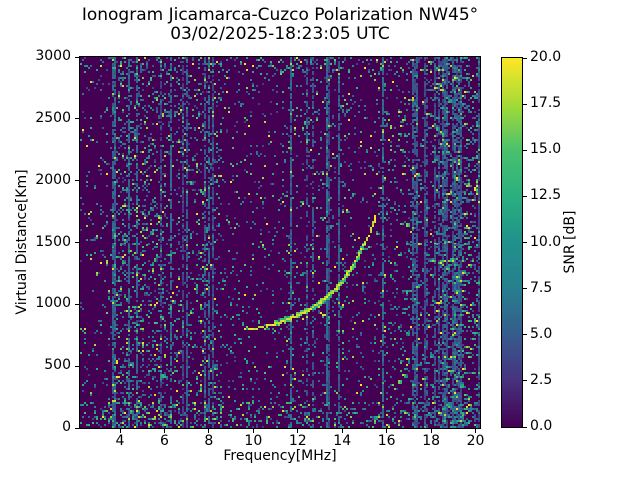  What do you see at coordinates (541, 426) in the screenshot?
I see `colorbar-tick-label: 0.0` at bounding box center [541, 426].